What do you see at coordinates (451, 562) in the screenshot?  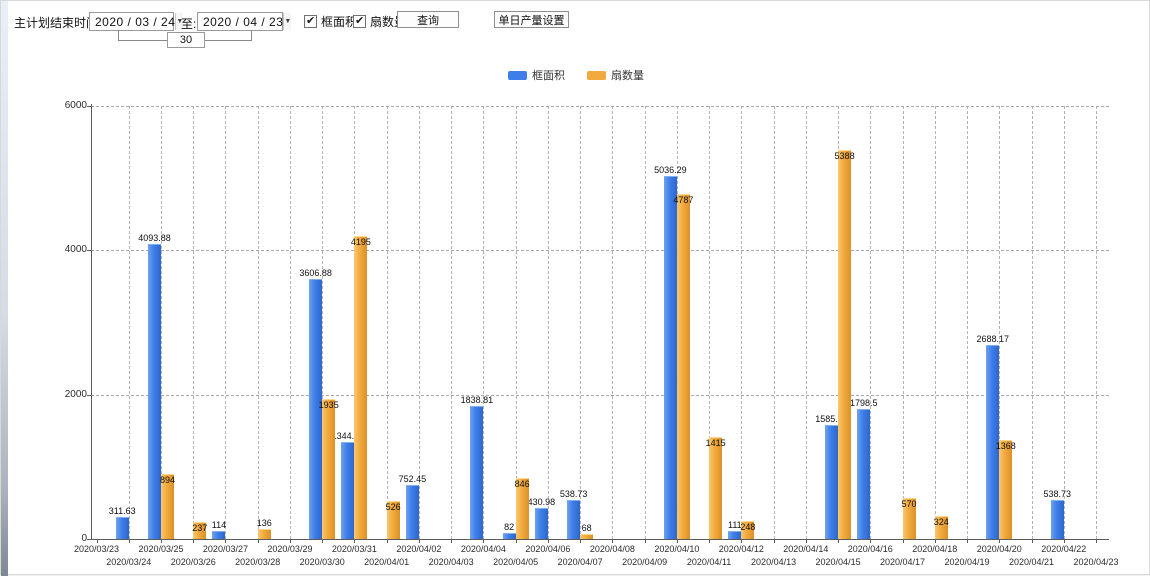 I see `x-axis-tick-label: 2020/04/03` at bounding box center [451, 562].